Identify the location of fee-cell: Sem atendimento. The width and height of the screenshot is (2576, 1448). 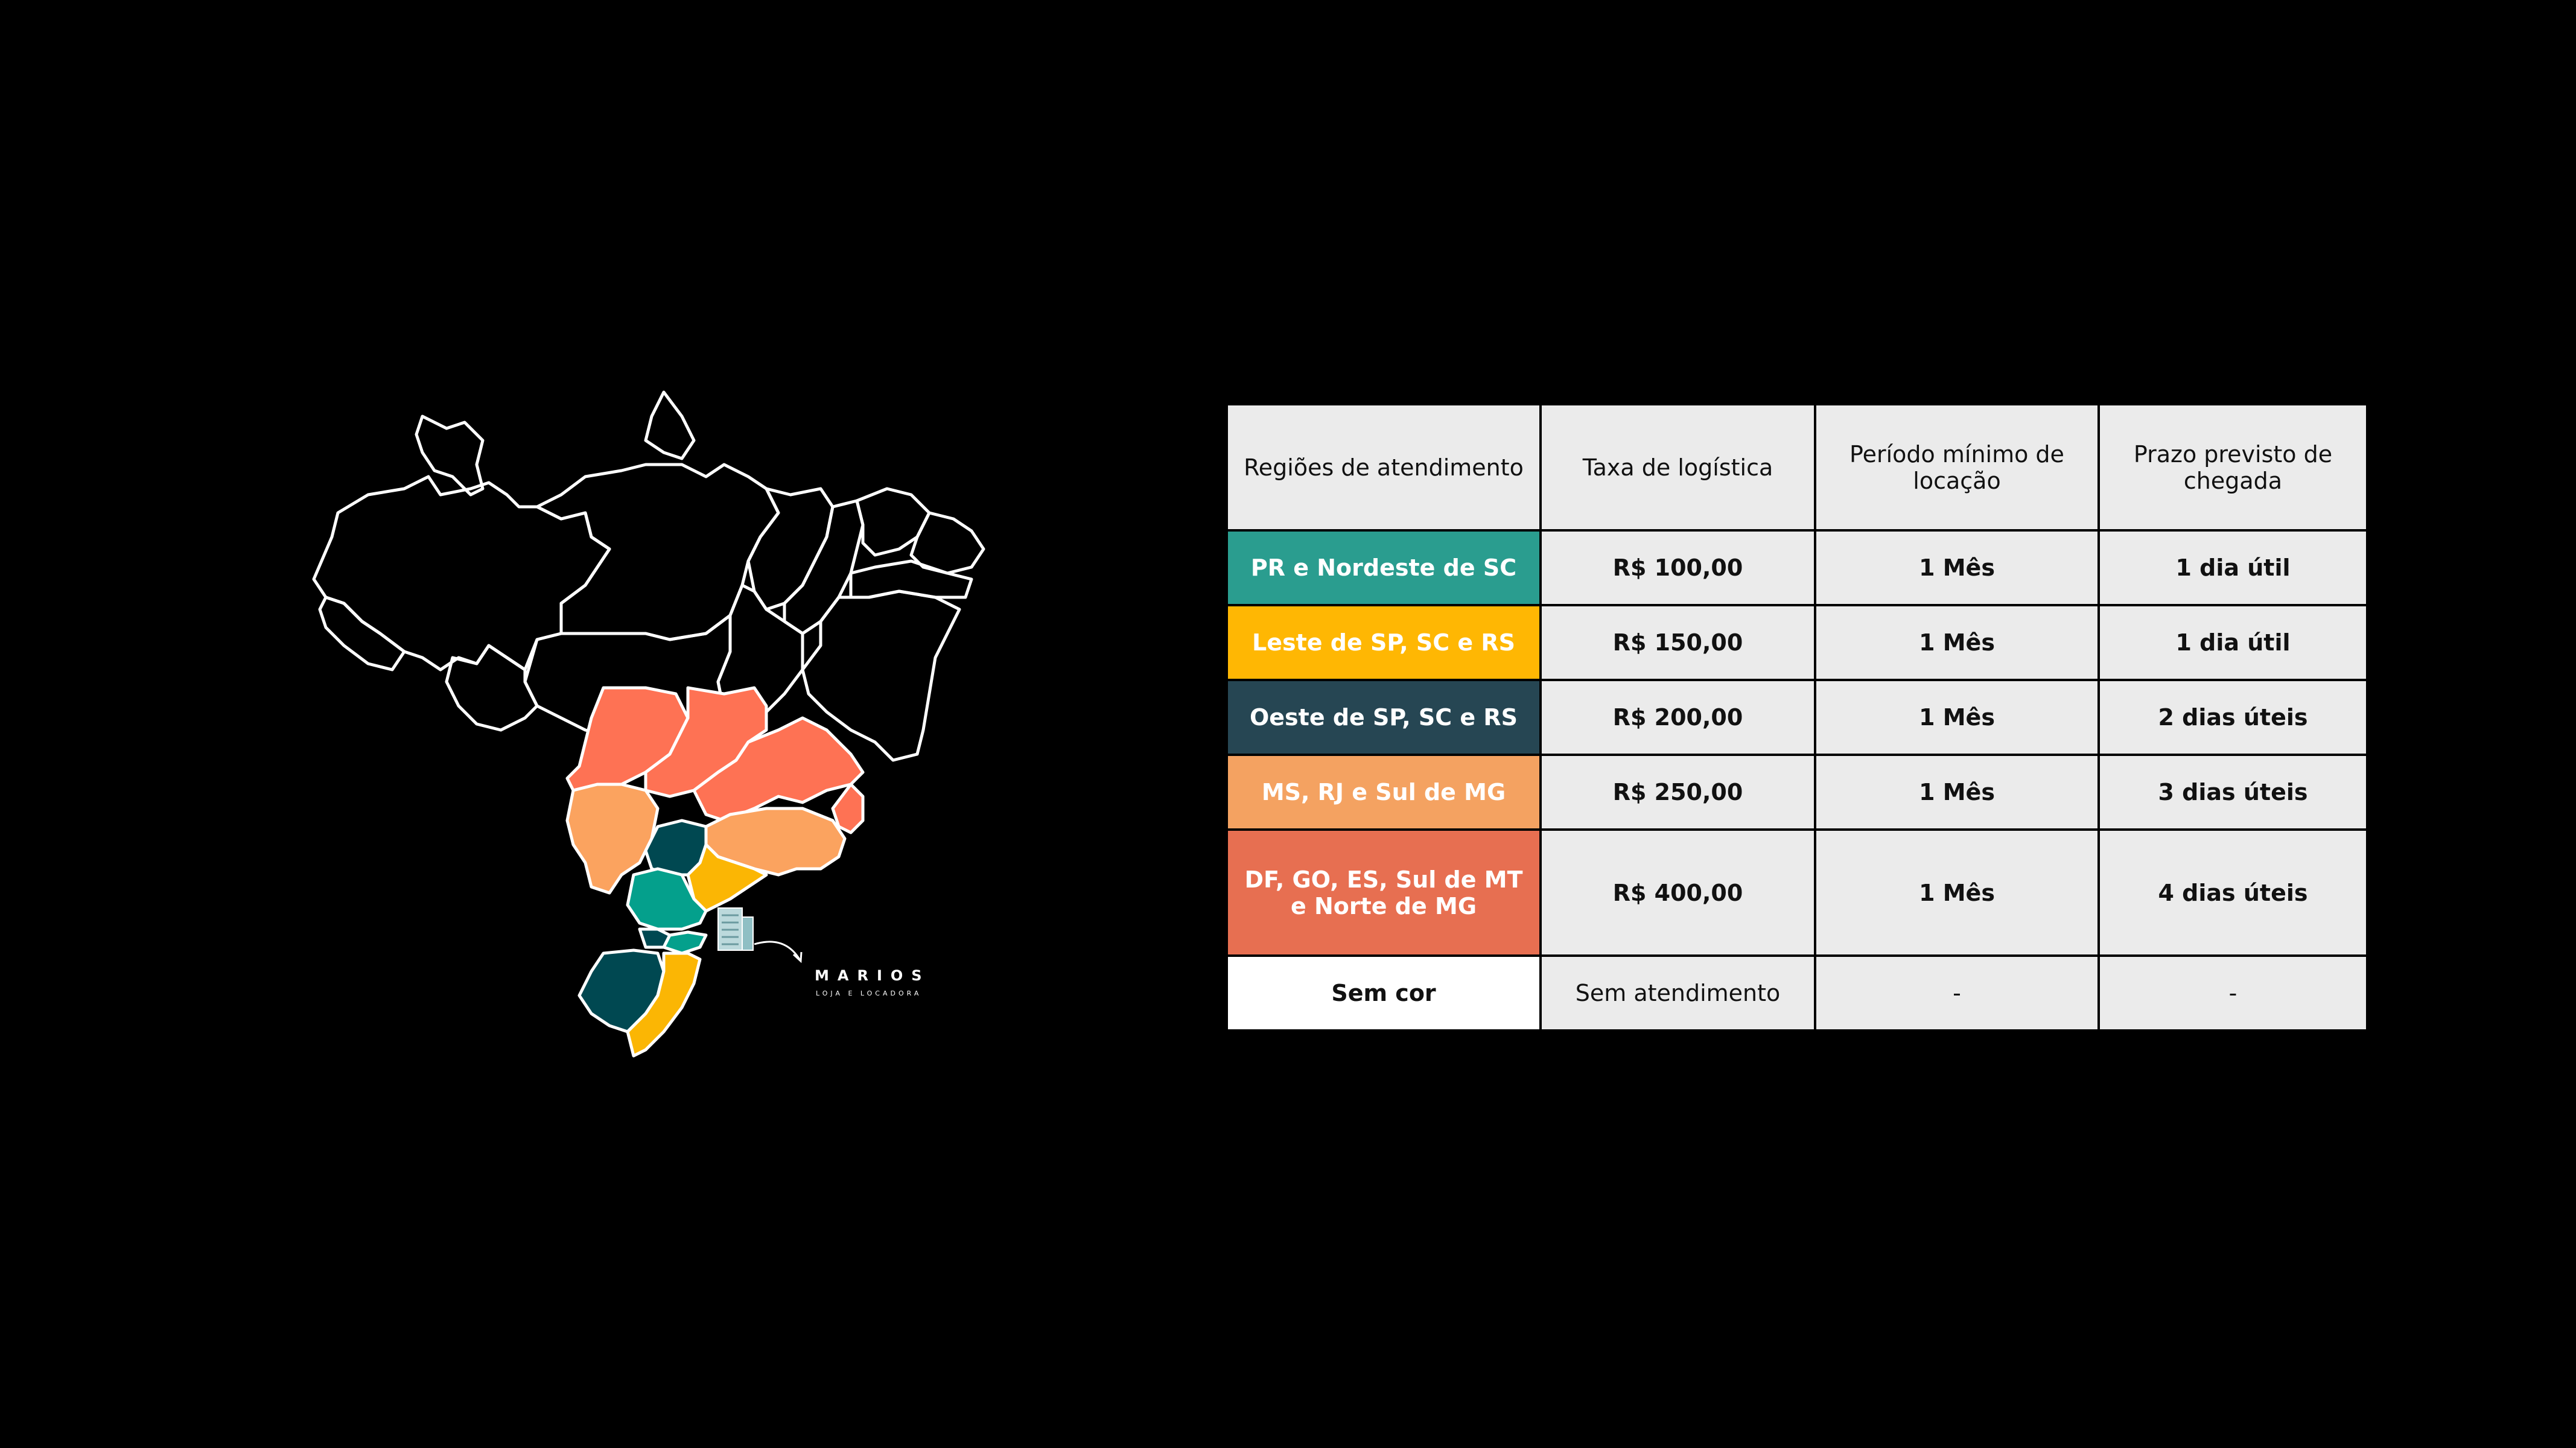
(1678, 993).